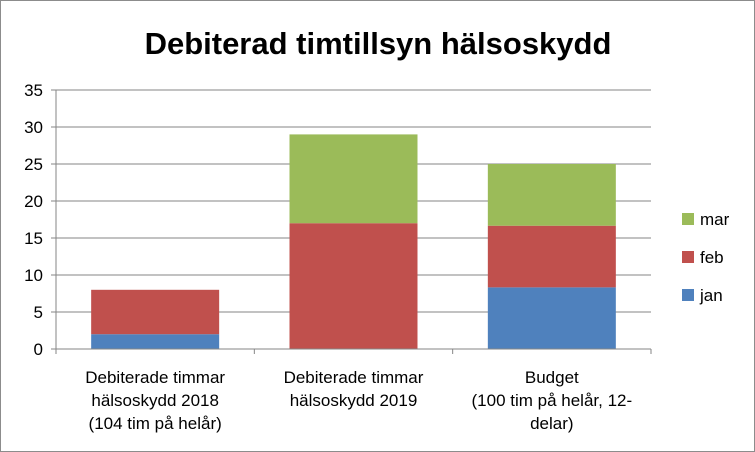 The image size is (755, 452). Describe the element at coordinates (33, 238) in the screenshot. I see `y-tick-label: 15` at that location.